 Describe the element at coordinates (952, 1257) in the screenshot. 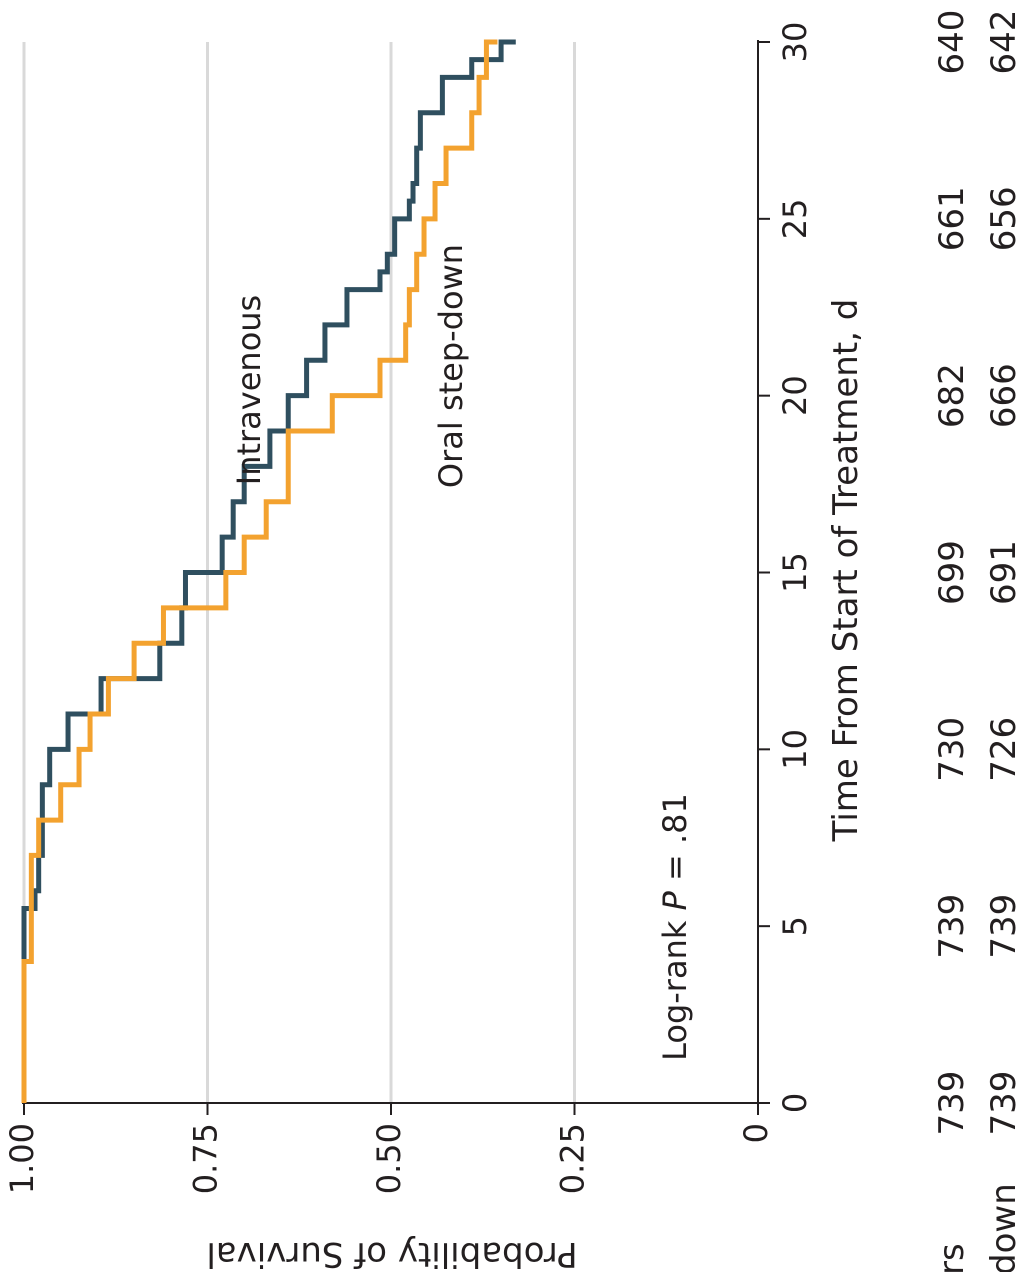

I see `risk-row-label-intravenous: rs` at that location.